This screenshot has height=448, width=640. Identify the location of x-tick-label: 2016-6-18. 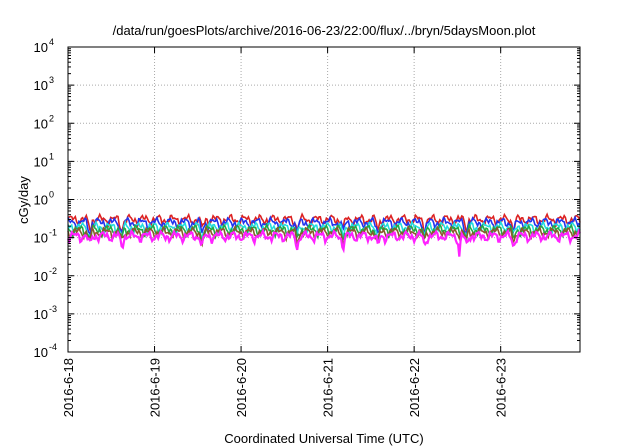
(68, 387).